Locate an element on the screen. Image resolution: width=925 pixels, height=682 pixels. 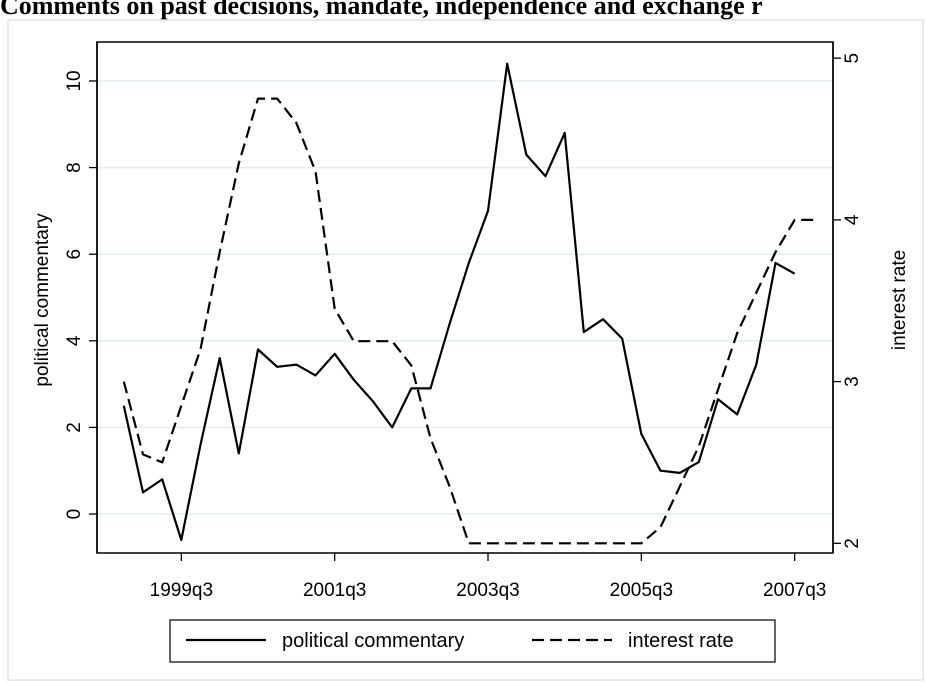
x-tick-label: 2005q3 is located at coordinates (641, 590).